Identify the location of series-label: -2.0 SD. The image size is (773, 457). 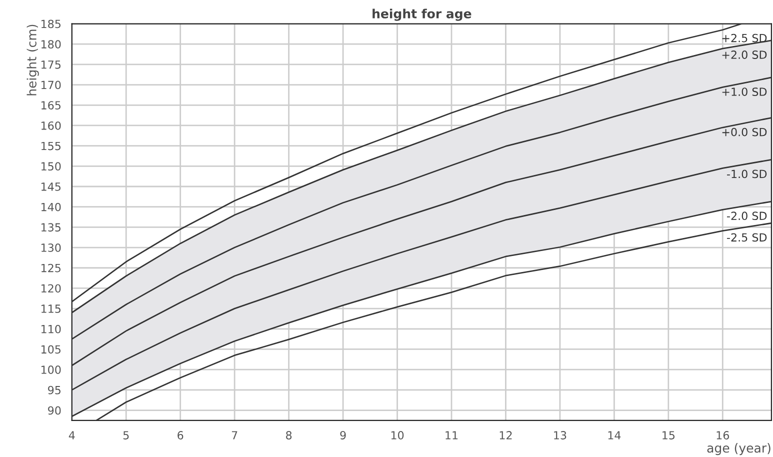
(747, 216).